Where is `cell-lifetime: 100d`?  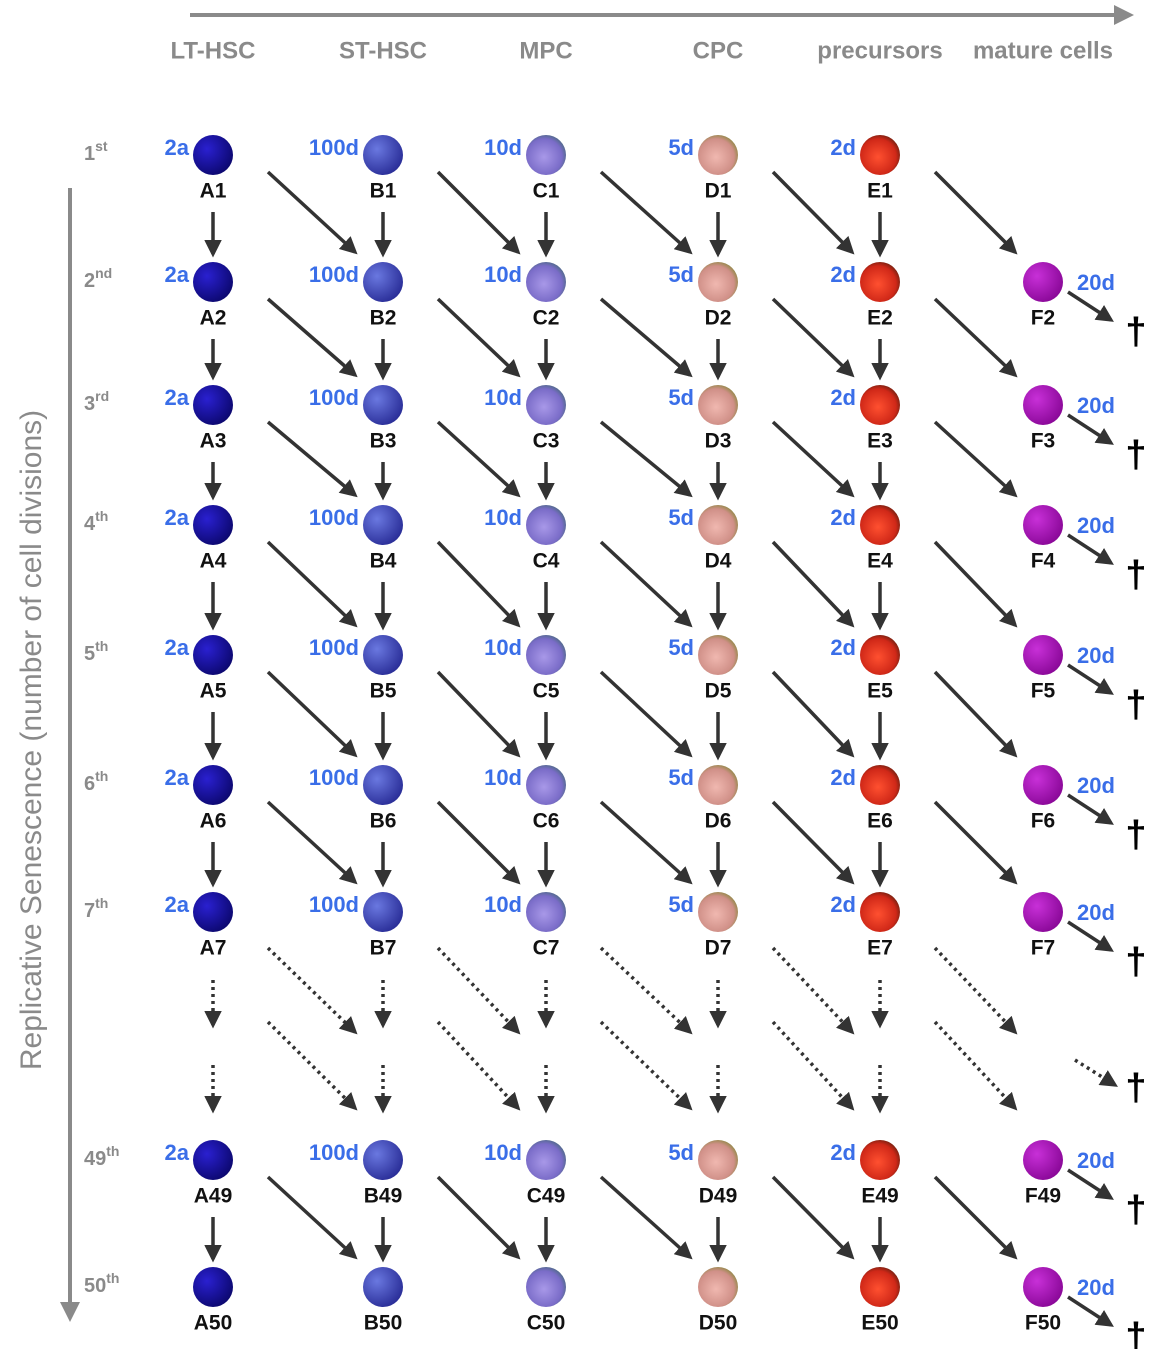 cell-lifetime: 100d is located at coordinates (334, 1152).